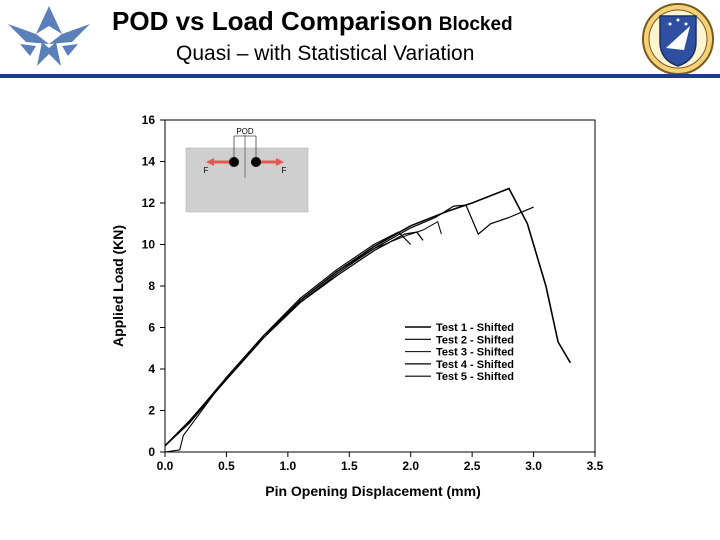 This screenshot has height=540, width=720. What do you see at coordinates (533, 466) in the screenshot?
I see `x-tick-label: 3.0` at bounding box center [533, 466].